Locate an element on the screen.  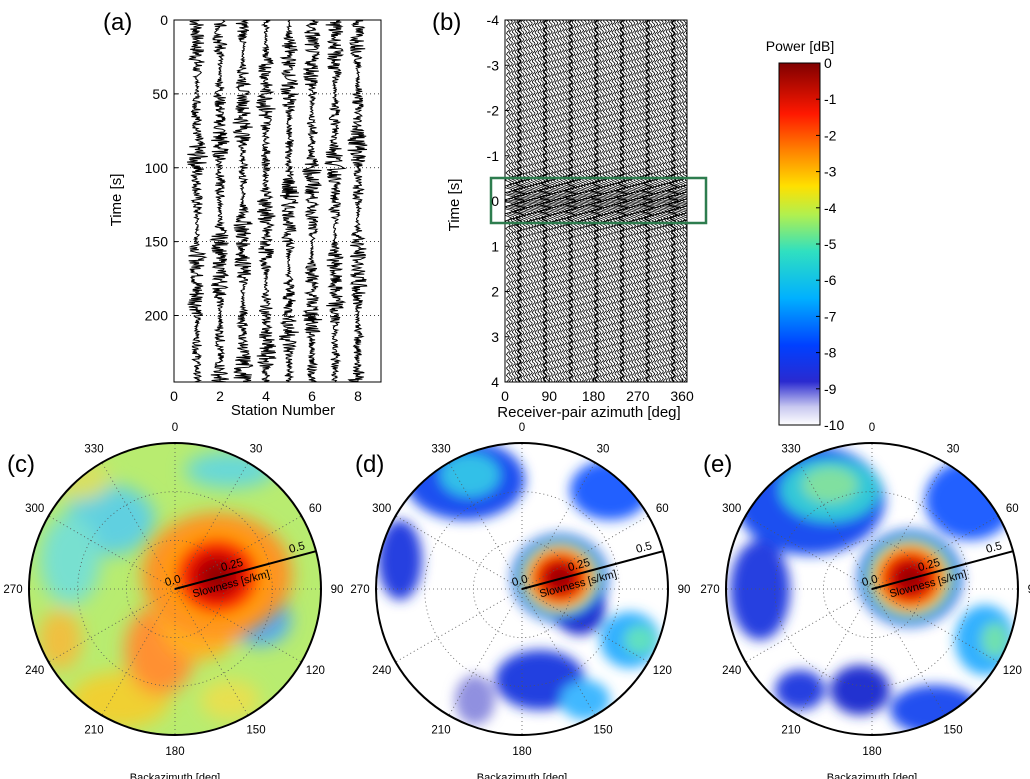
colorbar-tick-label: -10 is located at coordinates (834, 425).